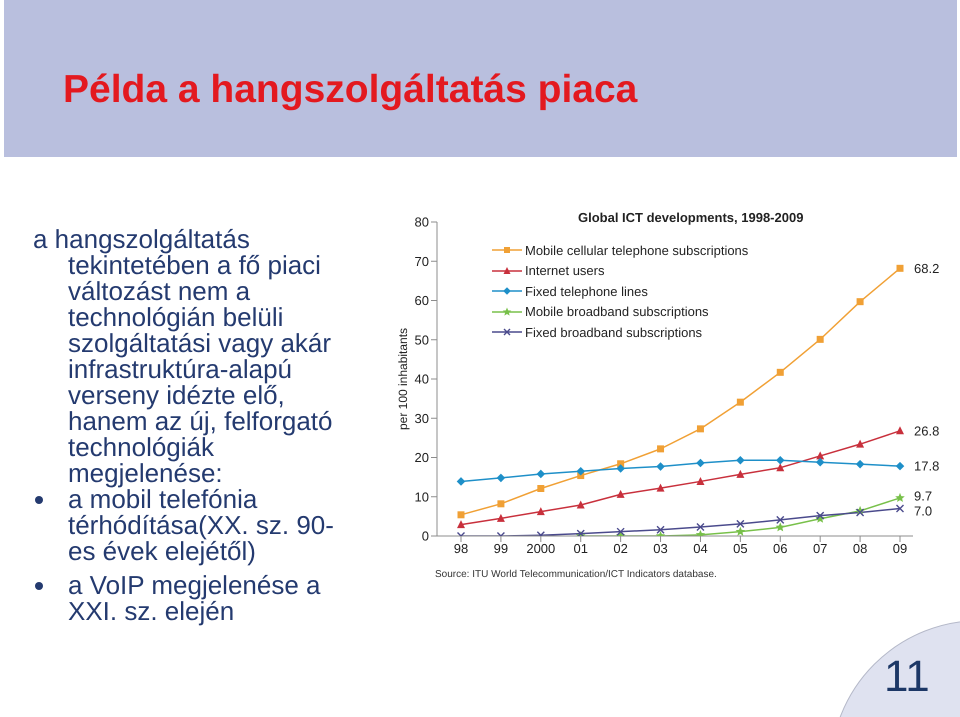 This screenshot has height=717, width=960. What do you see at coordinates (421, 418) in the screenshot?
I see `y-tick-label: 30` at bounding box center [421, 418].